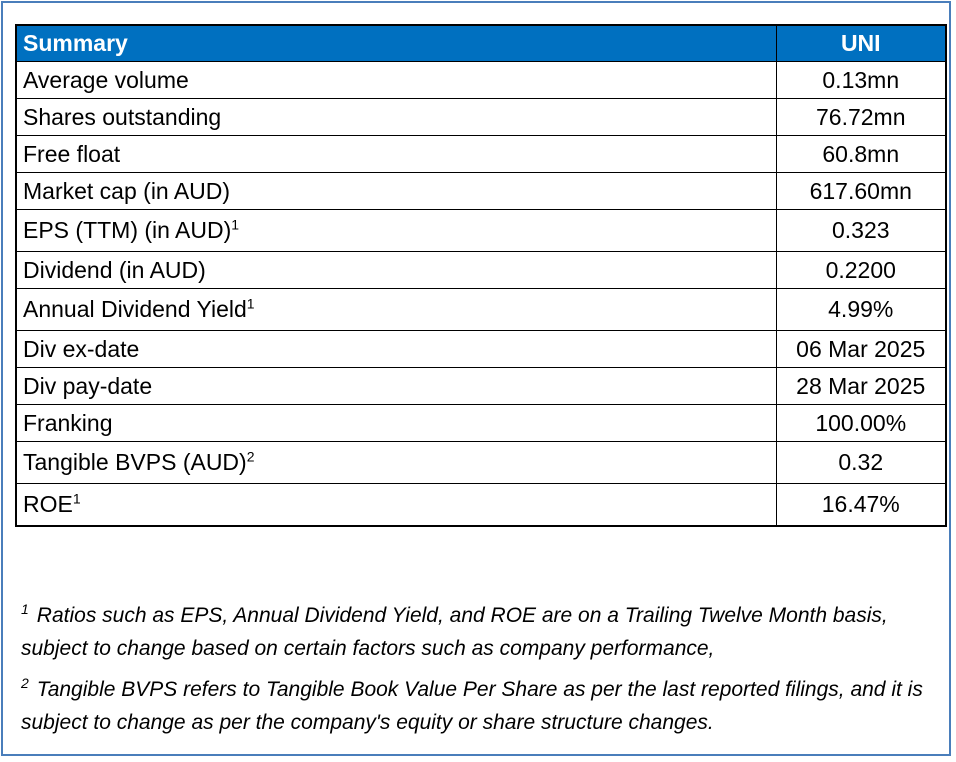 Image resolution: width=956 pixels, height=762 pixels. Describe the element at coordinates (135, 309) in the screenshot. I see `row-label-text: Annual Dividend Yield` at that location.